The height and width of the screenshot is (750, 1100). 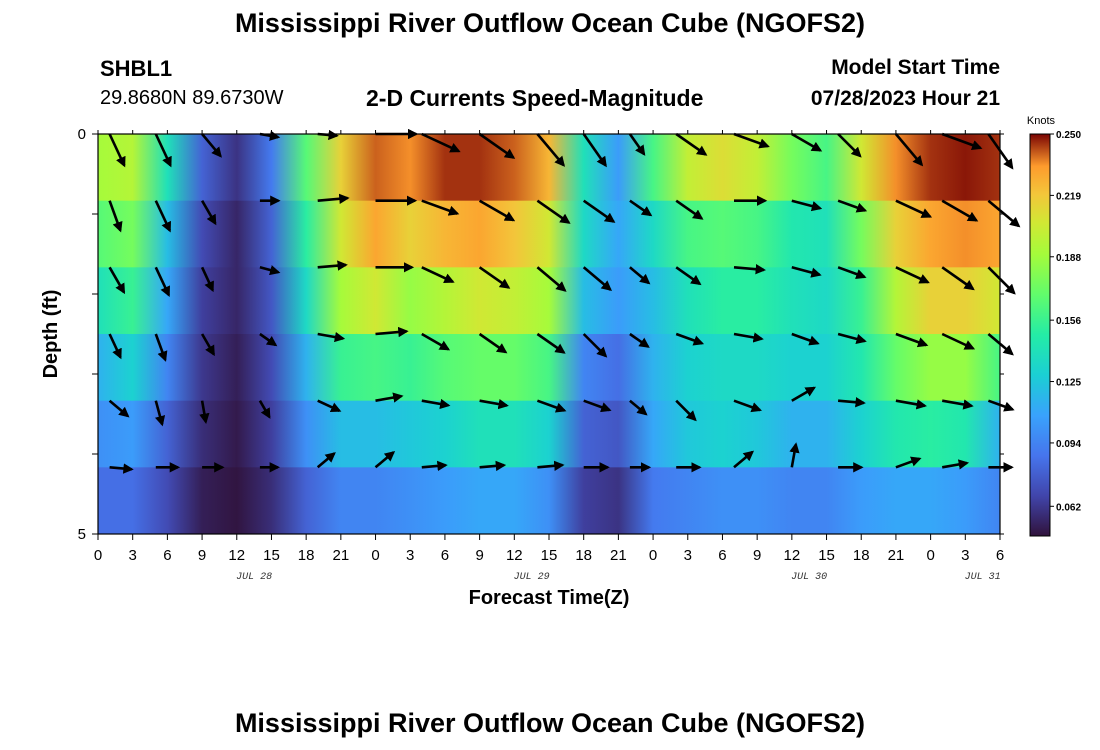 I want to click on date-label: JUL 31, so click(x=983, y=577).